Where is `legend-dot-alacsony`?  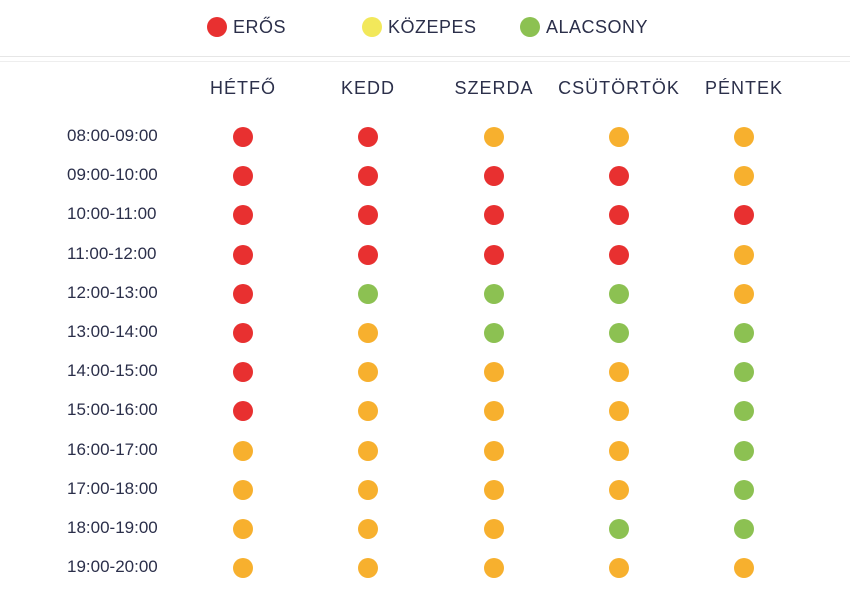 legend-dot-alacsony is located at coordinates (530, 27).